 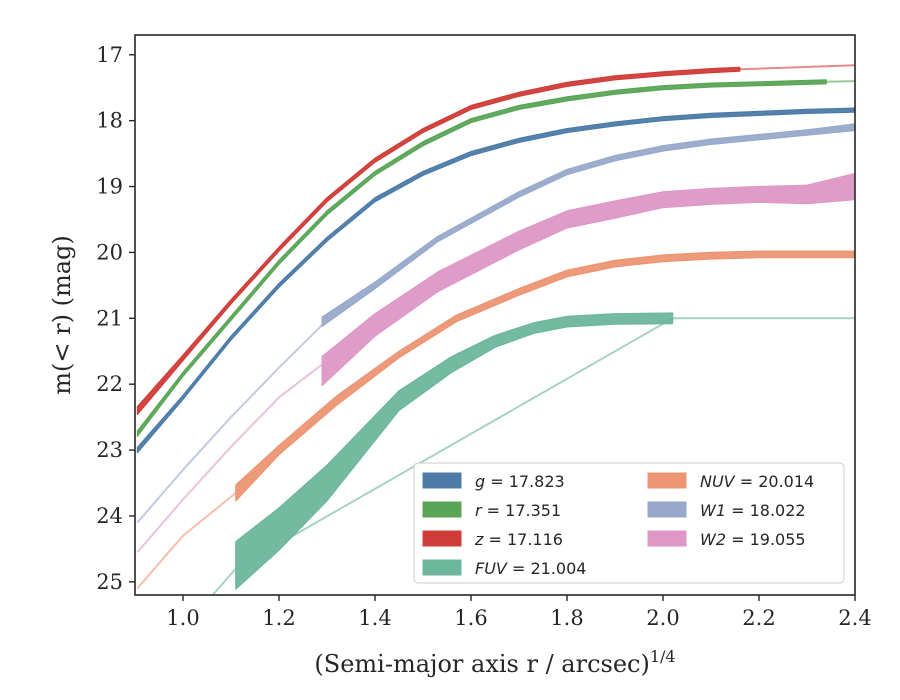 What do you see at coordinates (713, 539) in the screenshot?
I see `legend-band-name: W2` at bounding box center [713, 539].